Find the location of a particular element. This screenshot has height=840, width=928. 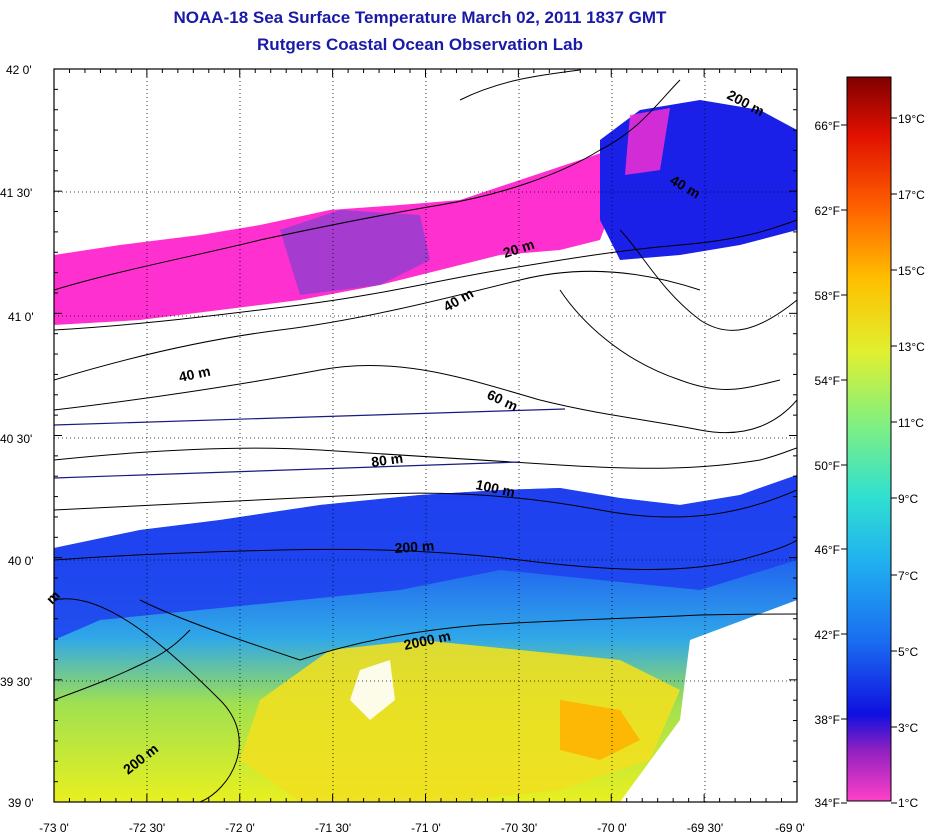

contour-label: 40 m is located at coordinates (194, 374).